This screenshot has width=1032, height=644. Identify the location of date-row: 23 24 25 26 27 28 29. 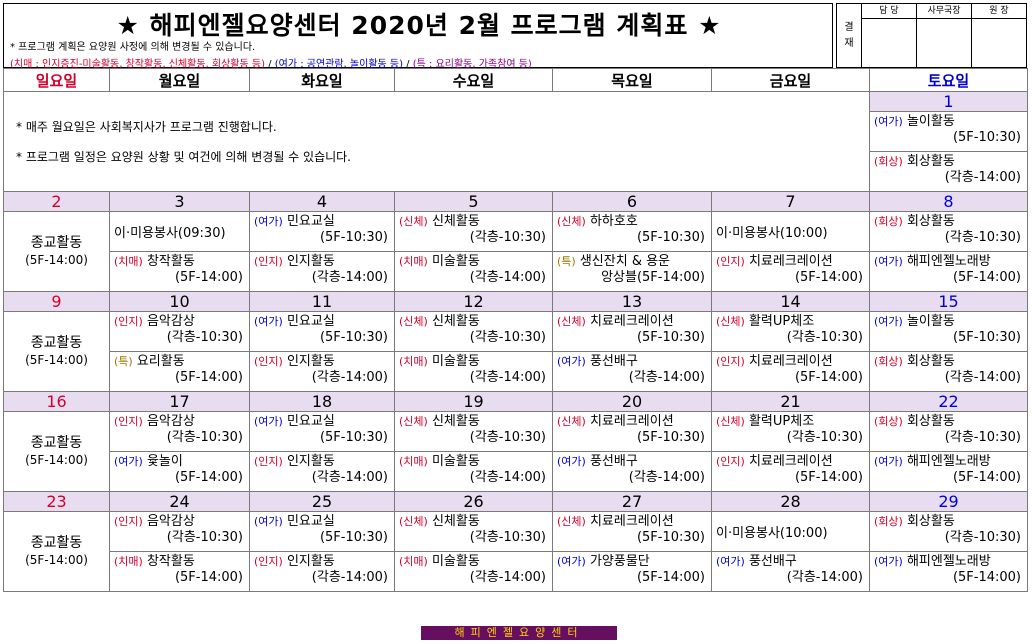
(515, 501).